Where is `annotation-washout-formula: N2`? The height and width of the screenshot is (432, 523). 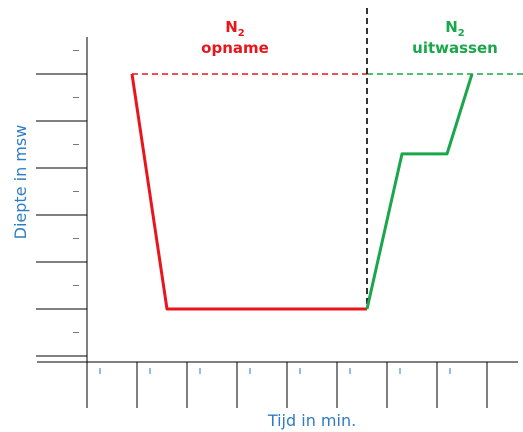
annotation-washout-formula: N2 is located at coordinates (455, 28).